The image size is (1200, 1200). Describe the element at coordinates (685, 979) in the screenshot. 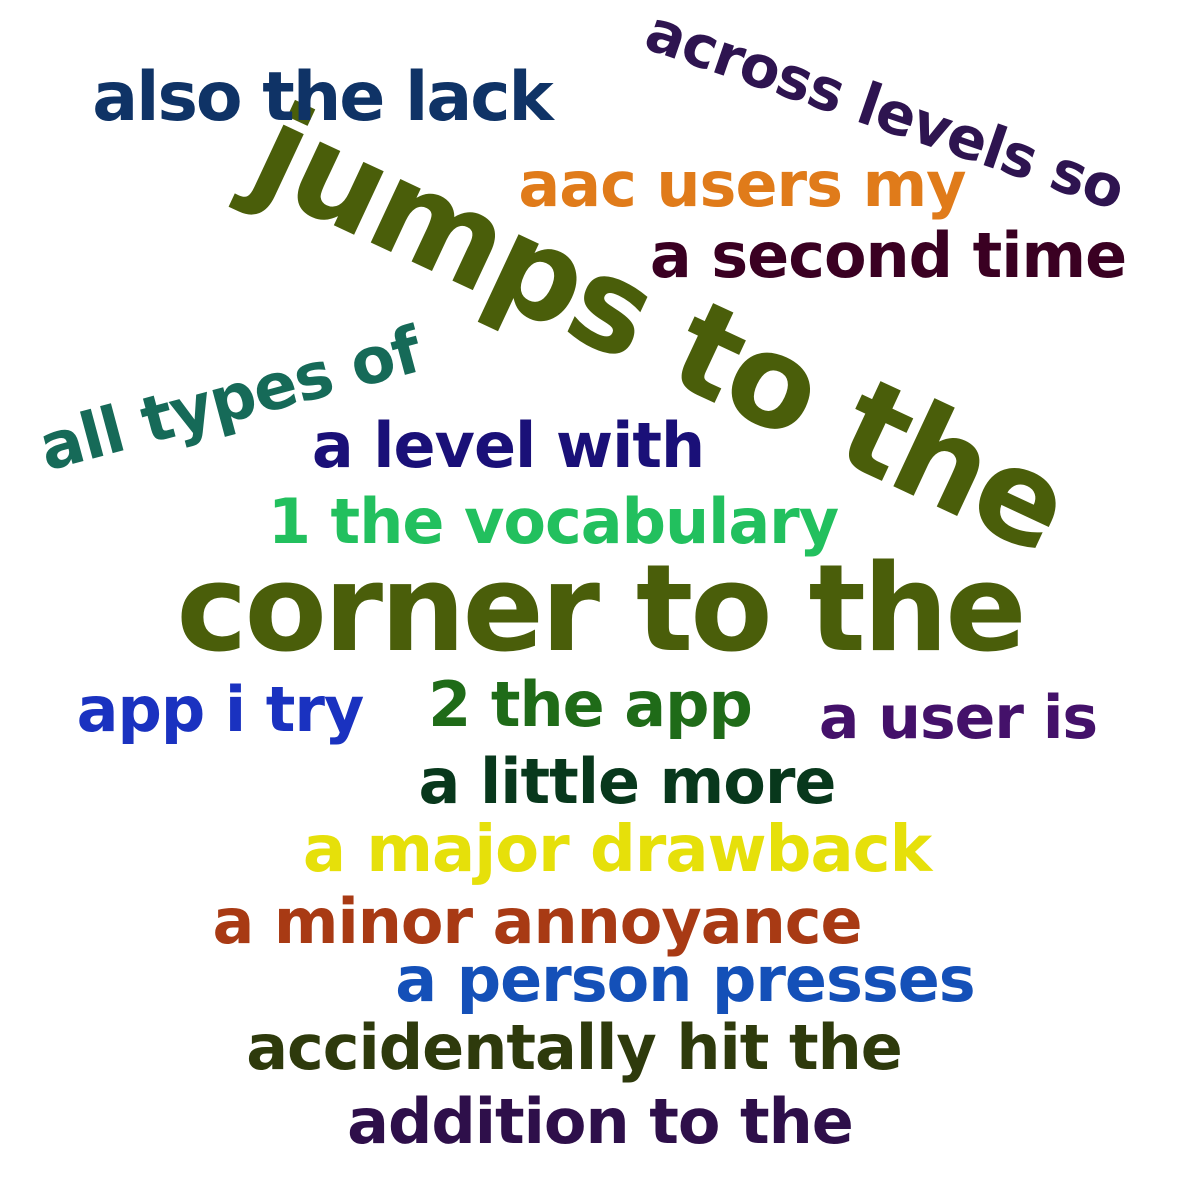

I see `word-a-person-presses: a person presses` at that location.